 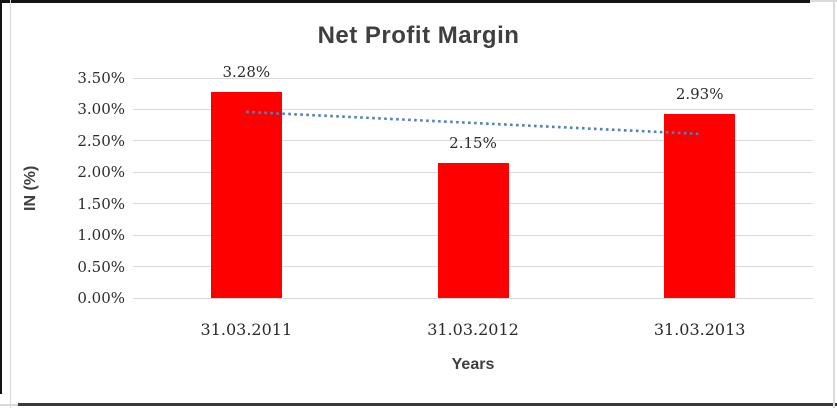 I want to click on border-top-gray-segment, so click(x=823, y=1).